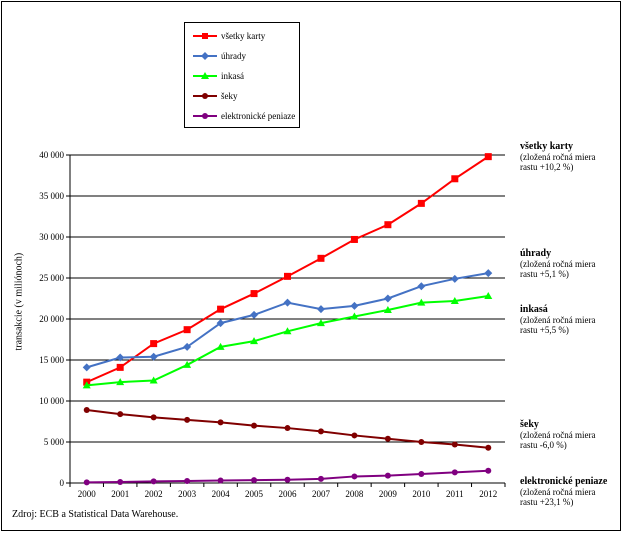 Image resolution: width=624 pixels, height=534 pixels. I want to click on y-axis-label: transakcie (v miliónoch), so click(19, 301).